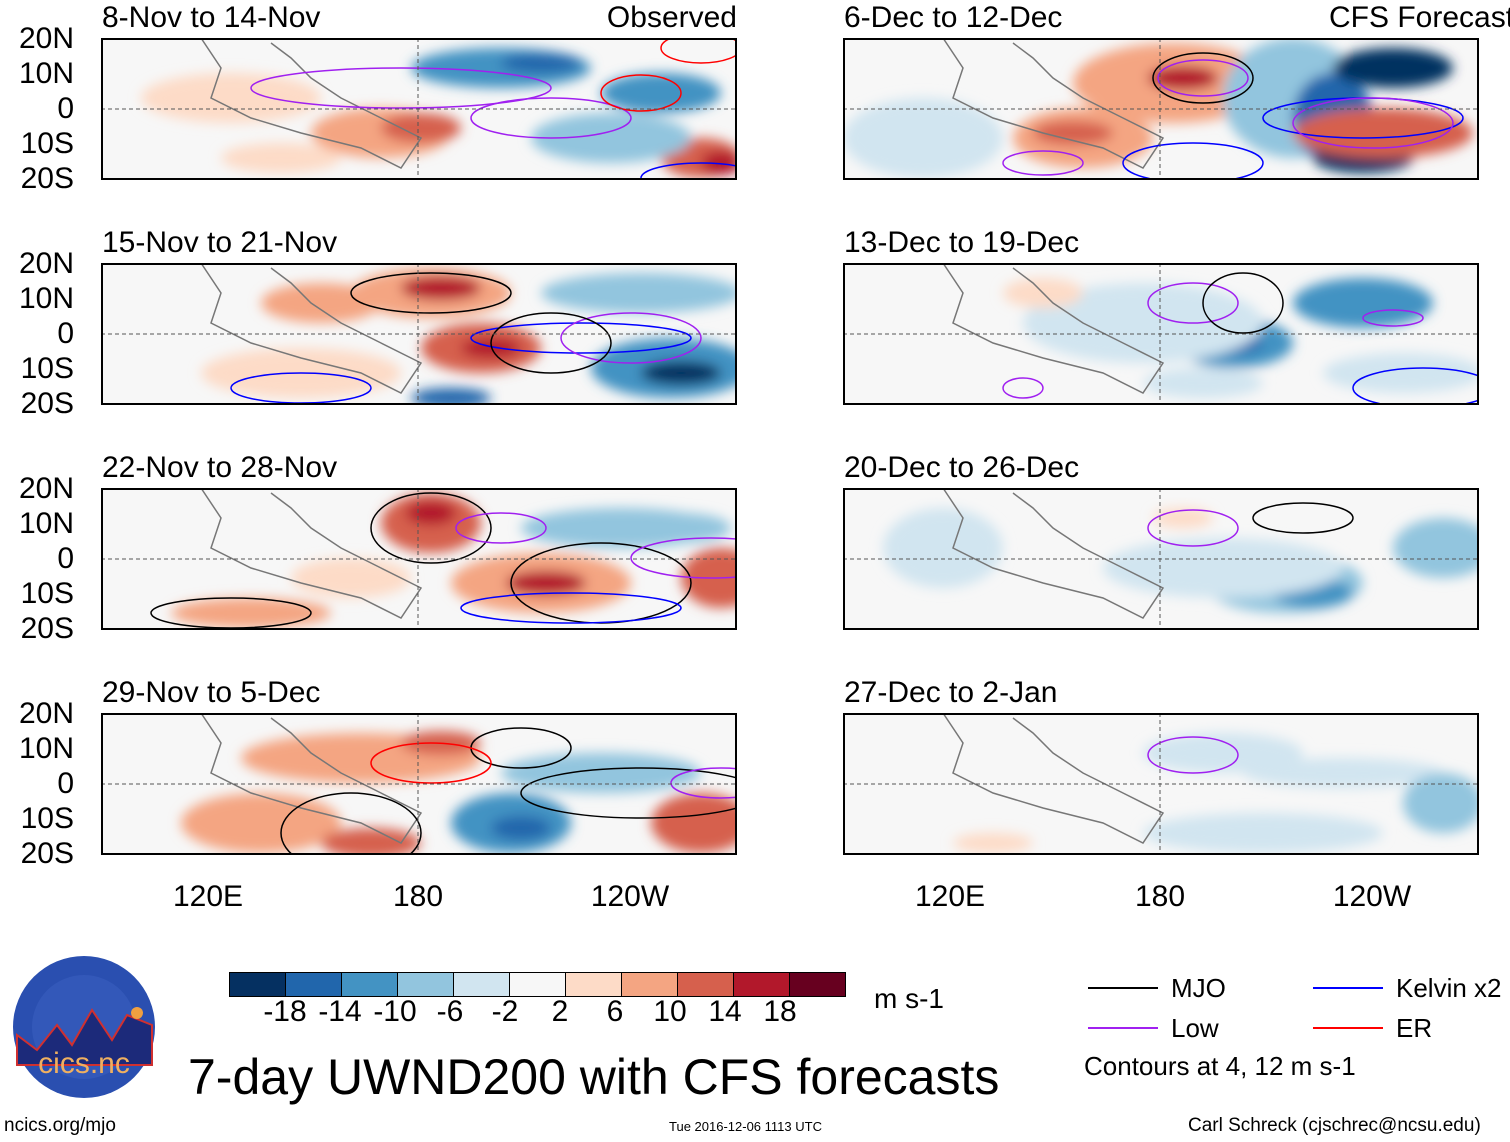 Image resolution: width=1510 pixels, height=1142 pixels. What do you see at coordinates (909, 998) in the screenshot?
I see `colorbar-units: m s-1` at bounding box center [909, 998].